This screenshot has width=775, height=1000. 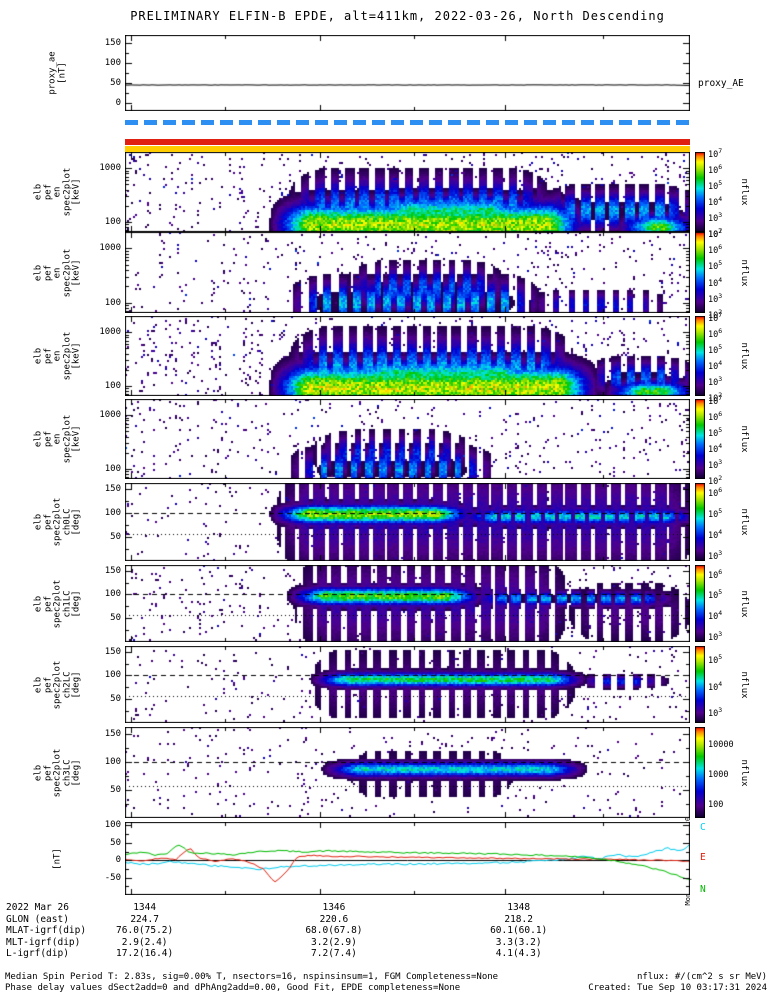 I want to click on bottom-axis-value: 1346, so click(x=334, y=907).